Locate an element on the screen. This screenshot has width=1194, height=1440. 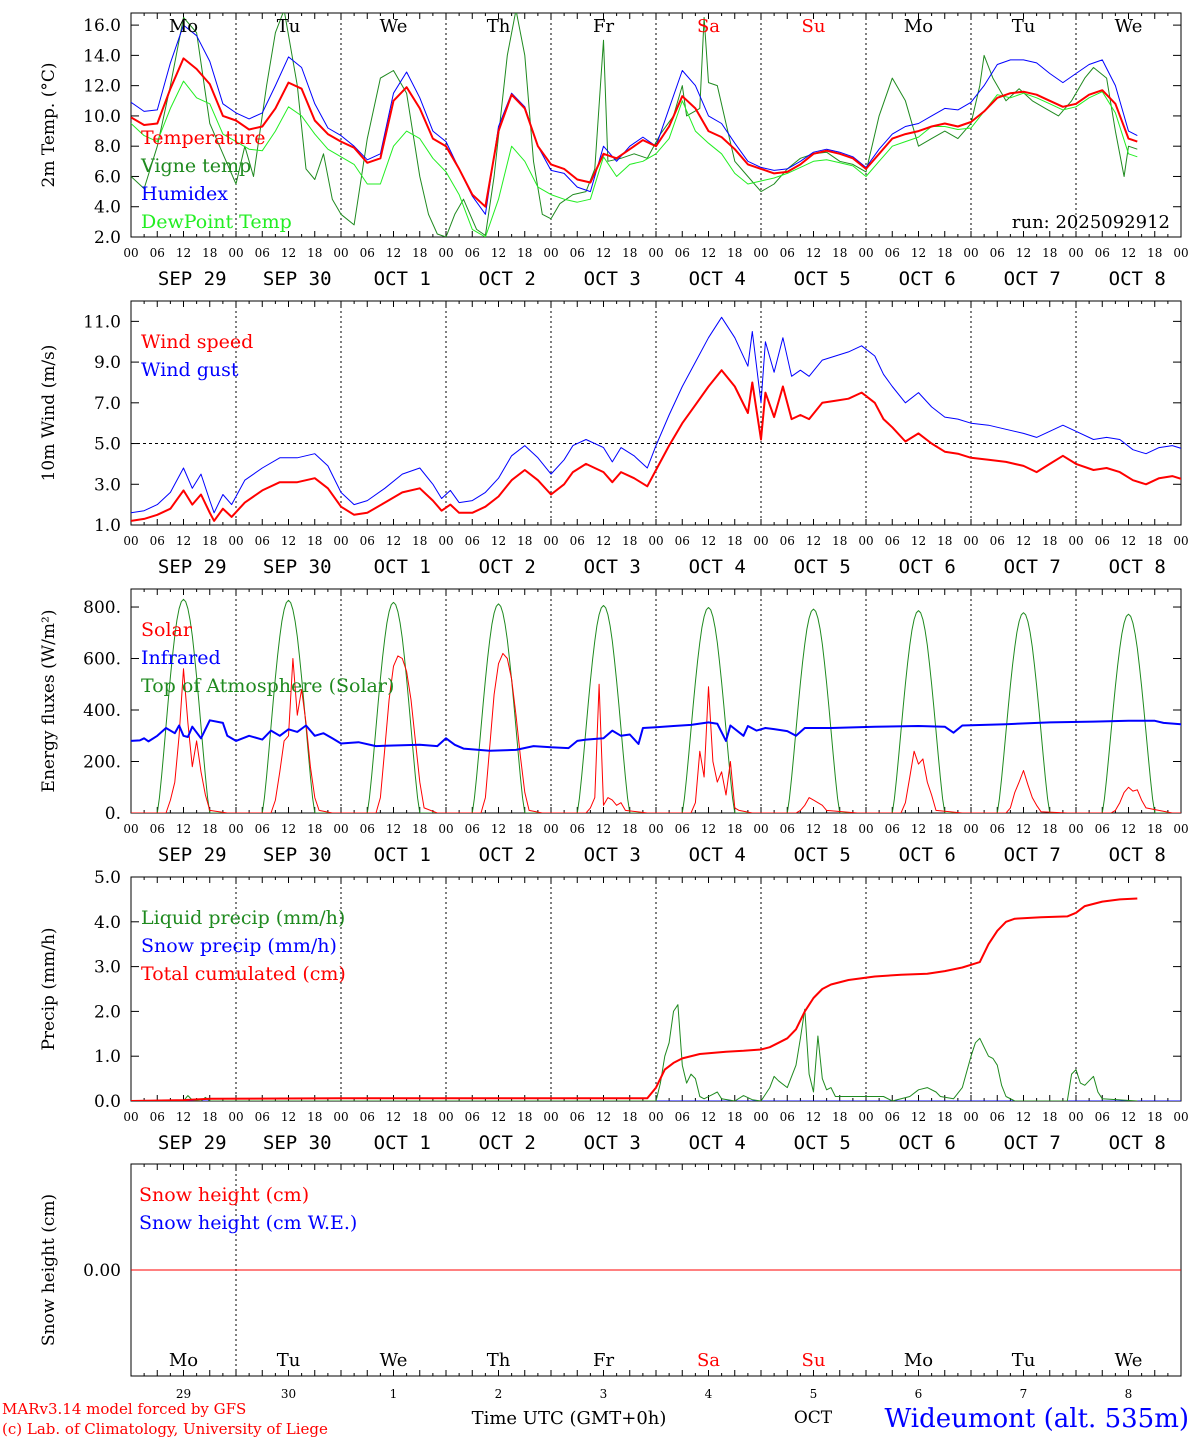
series-line-dewpoint-temp is located at coordinates (634, 158).